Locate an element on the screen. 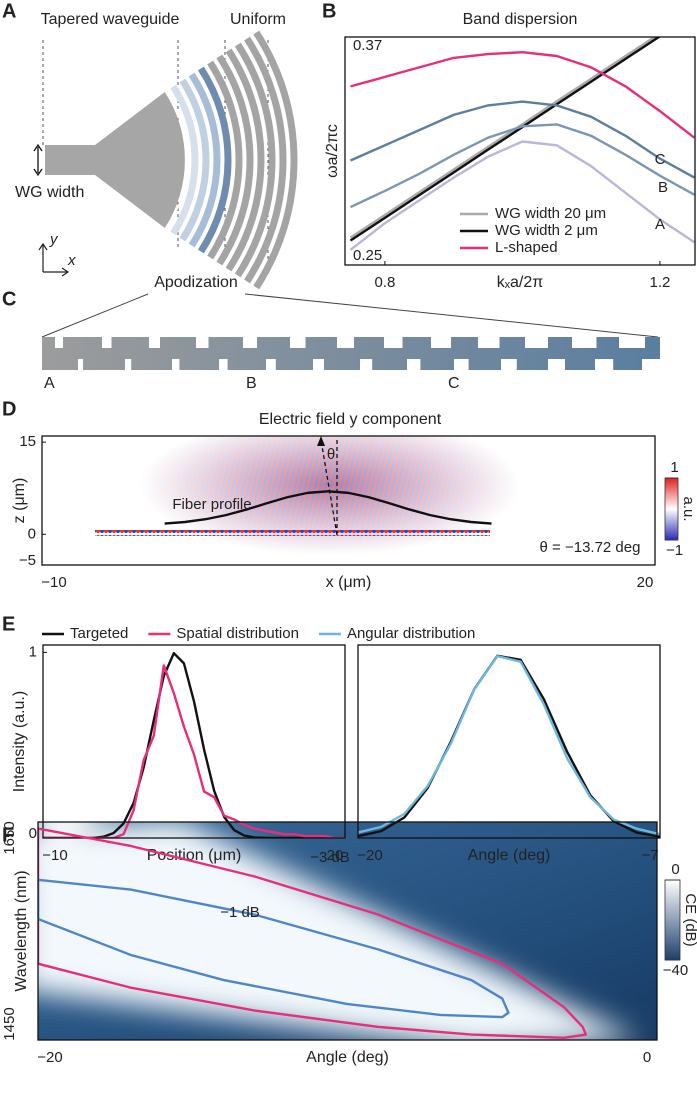 The height and width of the screenshot is (1102, 697). series-label: B is located at coordinates (663, 187).